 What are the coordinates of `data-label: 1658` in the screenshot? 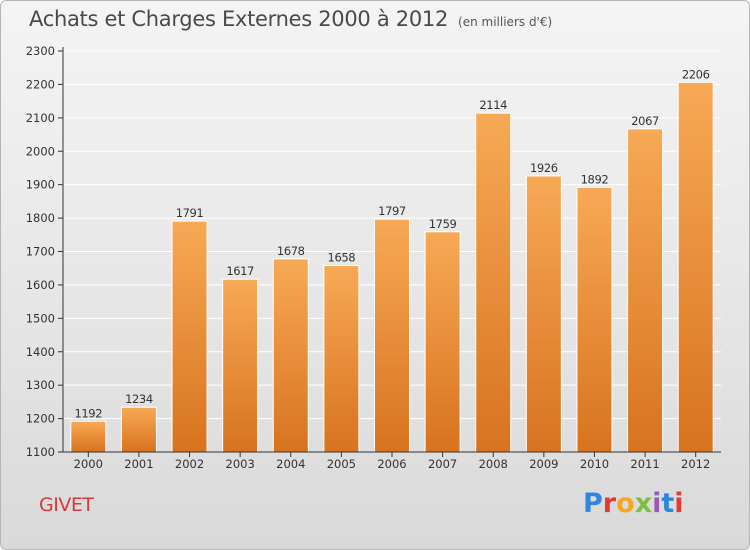 It's located at (342, 258).